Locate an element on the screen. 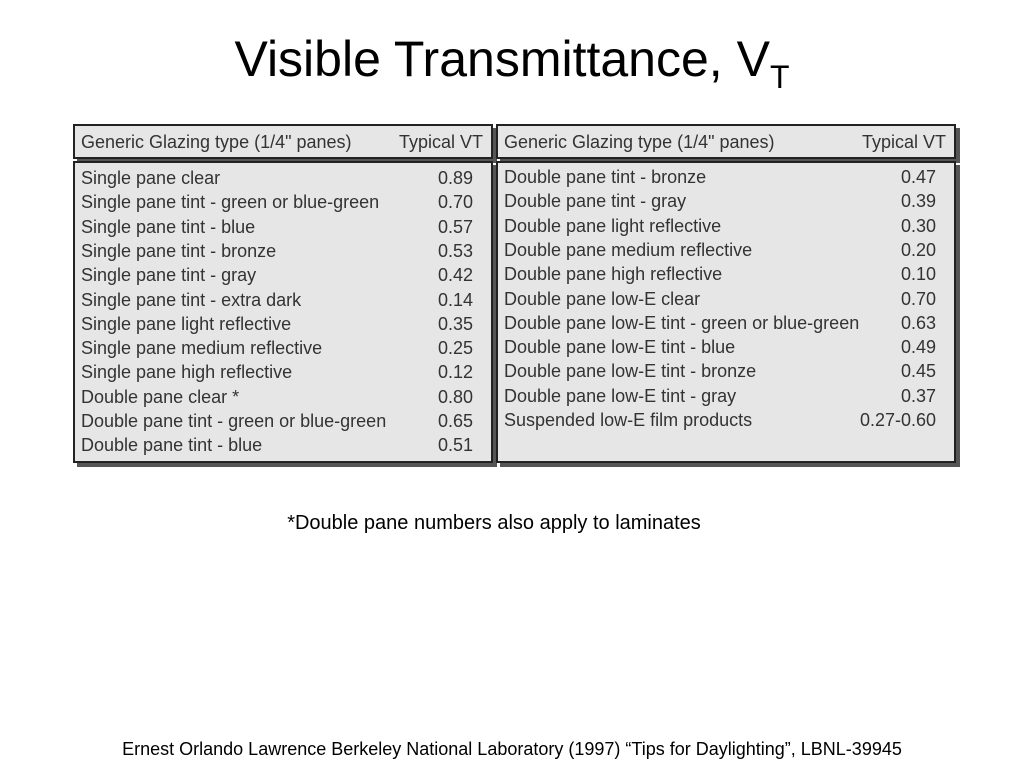  row-label: Suspended low-E film products is located at coordinates (628, 420).